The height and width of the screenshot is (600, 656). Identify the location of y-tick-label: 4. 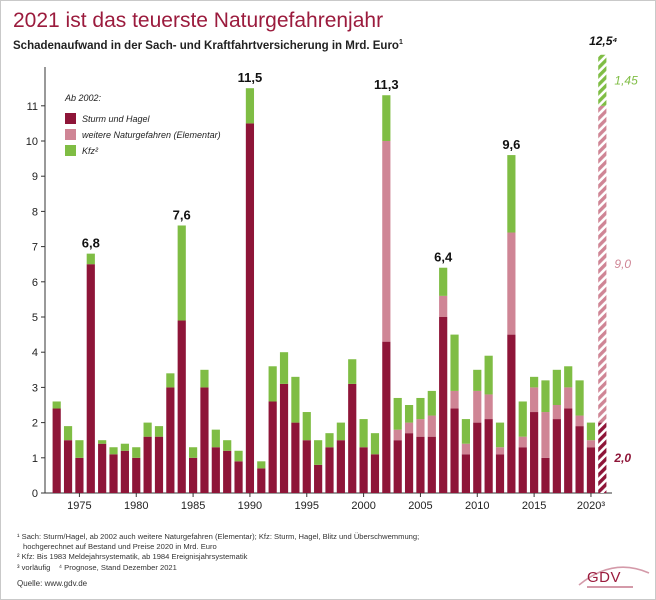
(35, 353).